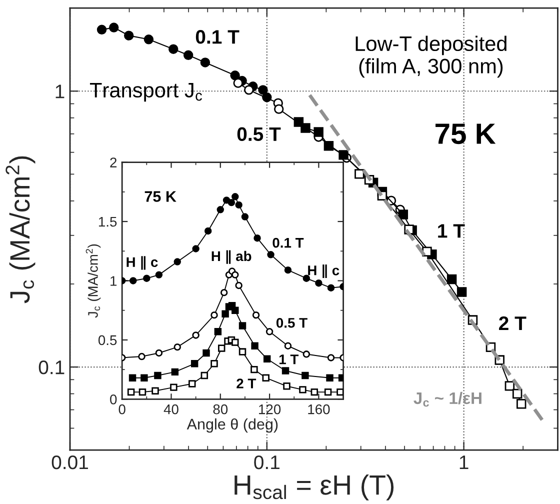  What do you see at coordinates (431, 57) in the screenshot?
I see `annotation: Low-T deposited (film A, 300 nm)` at bounding box center [431, 57].